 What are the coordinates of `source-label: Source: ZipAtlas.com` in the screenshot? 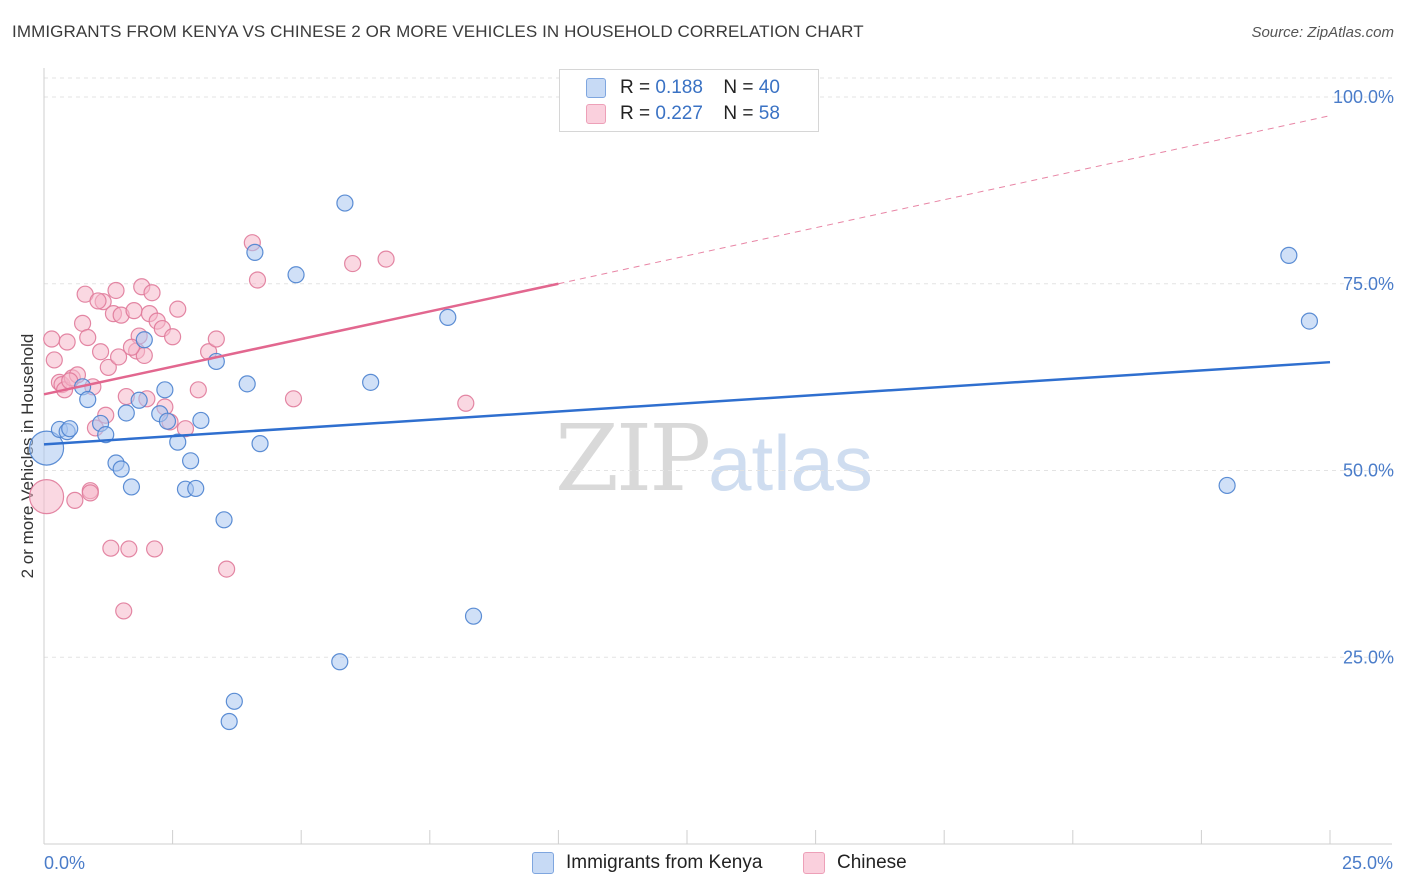 It's located at (1322, 32).